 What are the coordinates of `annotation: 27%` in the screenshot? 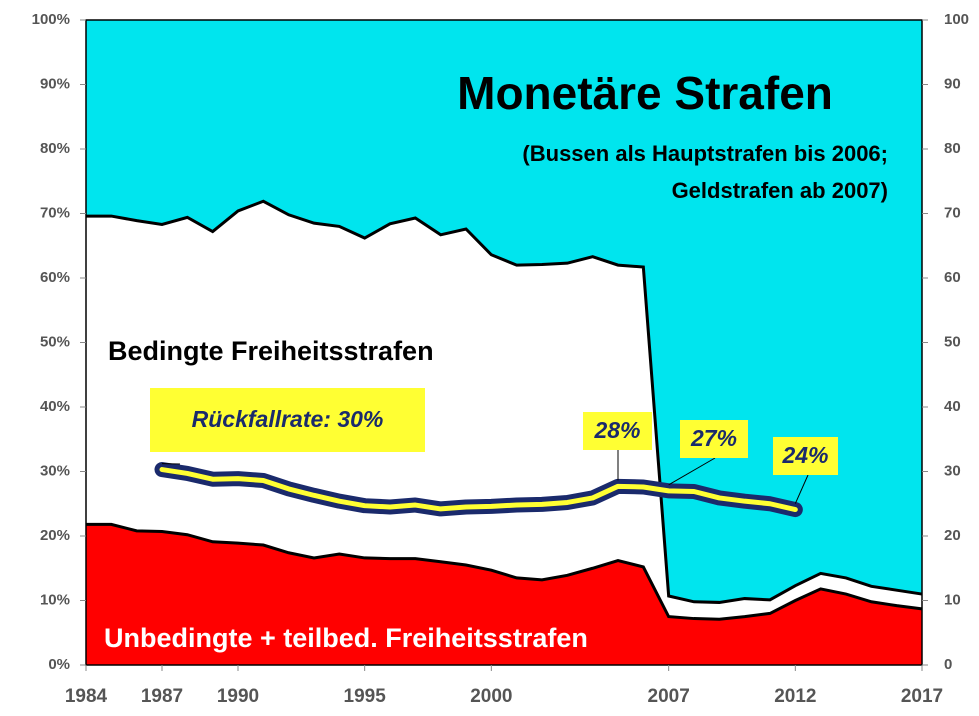 It's located at (713, 438).